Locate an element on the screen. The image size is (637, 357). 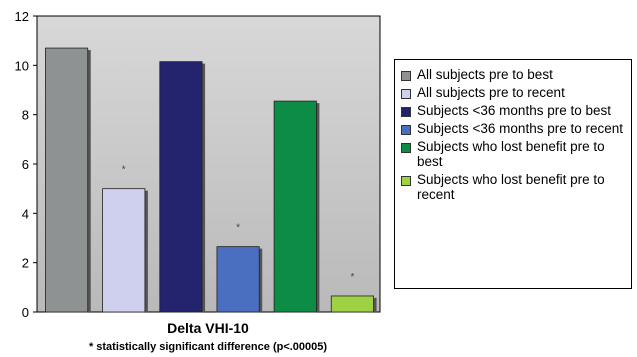
y-tick-label: 10 is located at coordinates (22, 65).